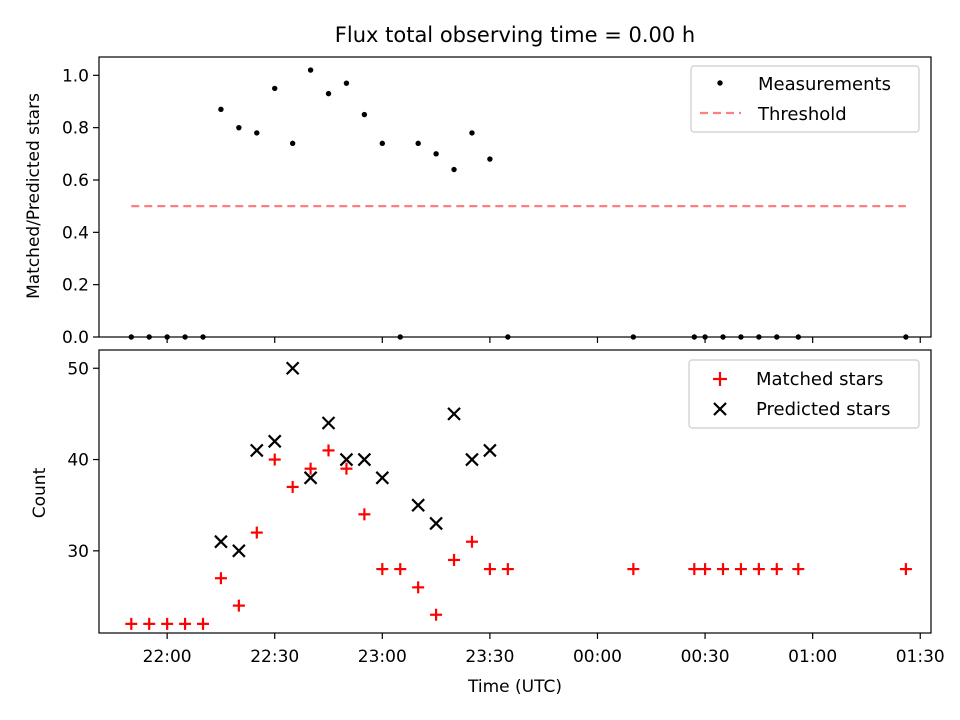  I want to click on top-y-tick-label: 0.0, so click(75, 338).